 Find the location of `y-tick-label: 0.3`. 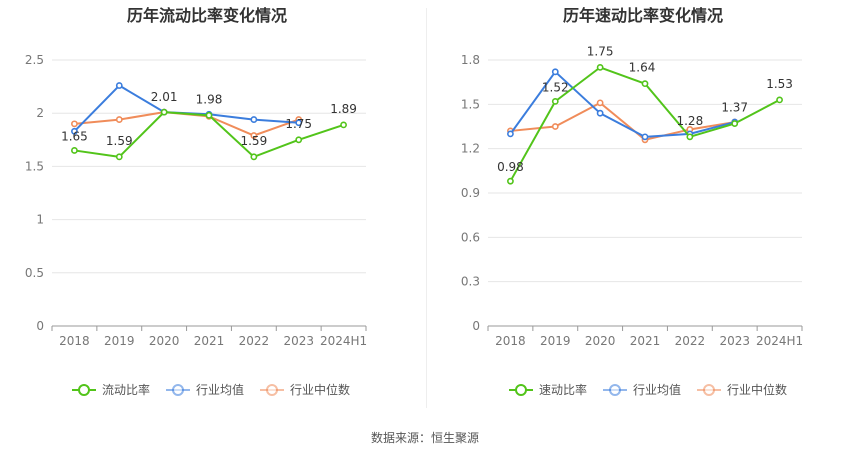

y-tick-label: 0.3 is located at coordinates (470, 282).